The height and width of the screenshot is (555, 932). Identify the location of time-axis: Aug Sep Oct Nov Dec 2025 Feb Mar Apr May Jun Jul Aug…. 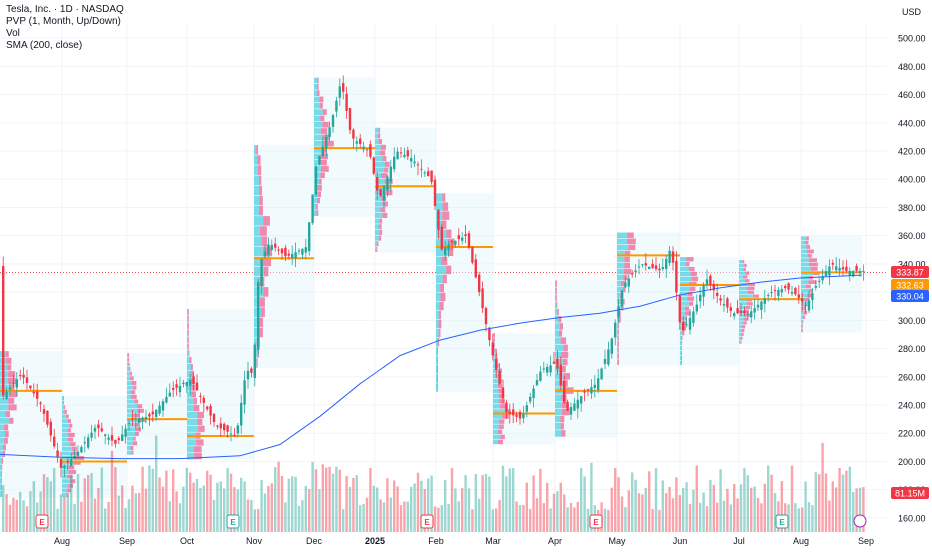
(464, 541).